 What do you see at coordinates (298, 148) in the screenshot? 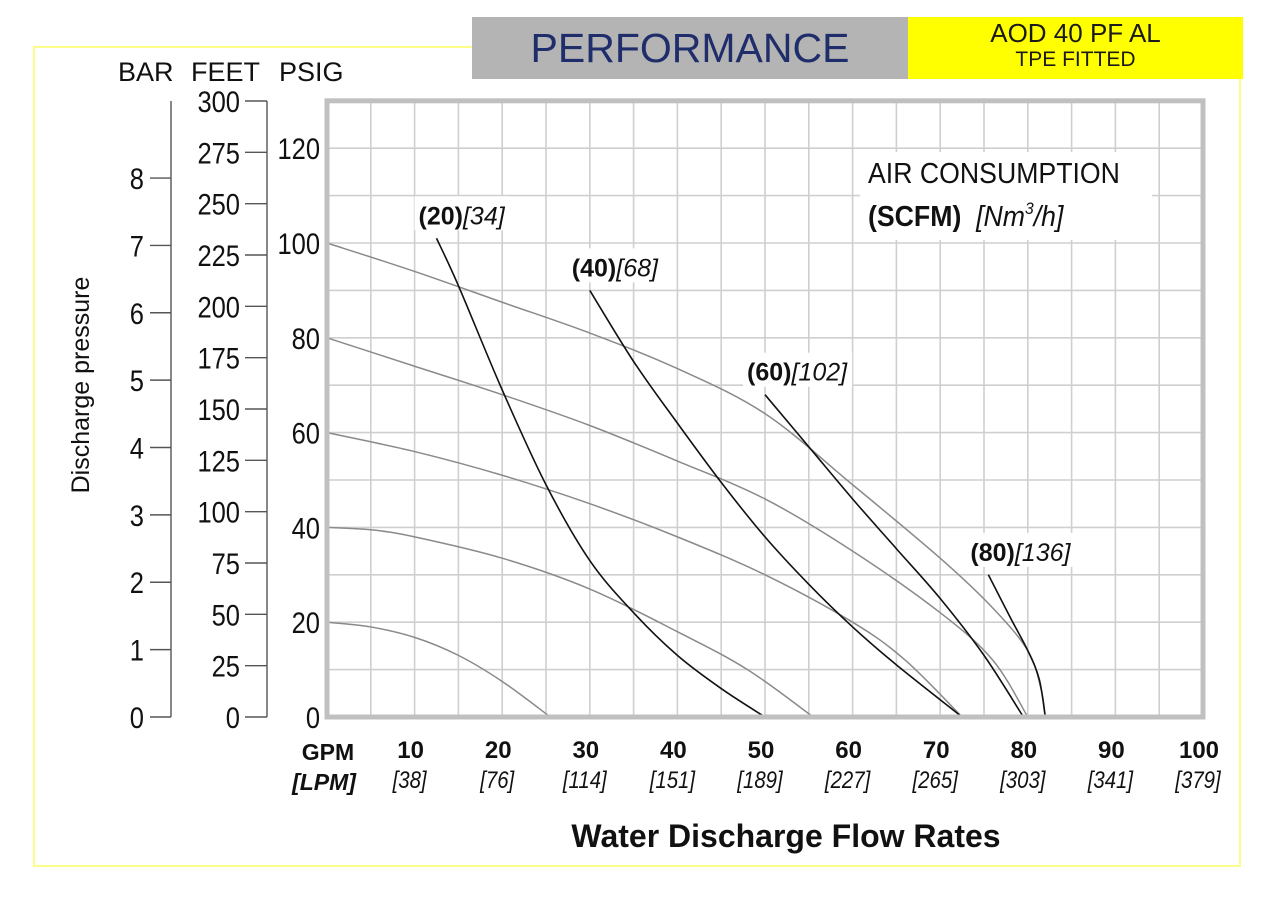
I see `psig-tick-label: 120` at bounding box center [298, 148].